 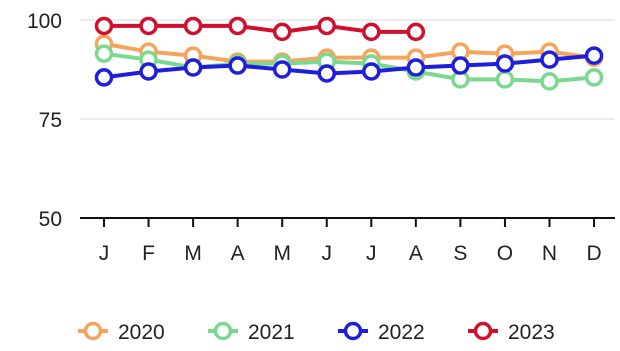 What do you see at coordinates (460, 253) in the screenshot?
I see `x-tick-label: S` at bounding box center [460, 253].